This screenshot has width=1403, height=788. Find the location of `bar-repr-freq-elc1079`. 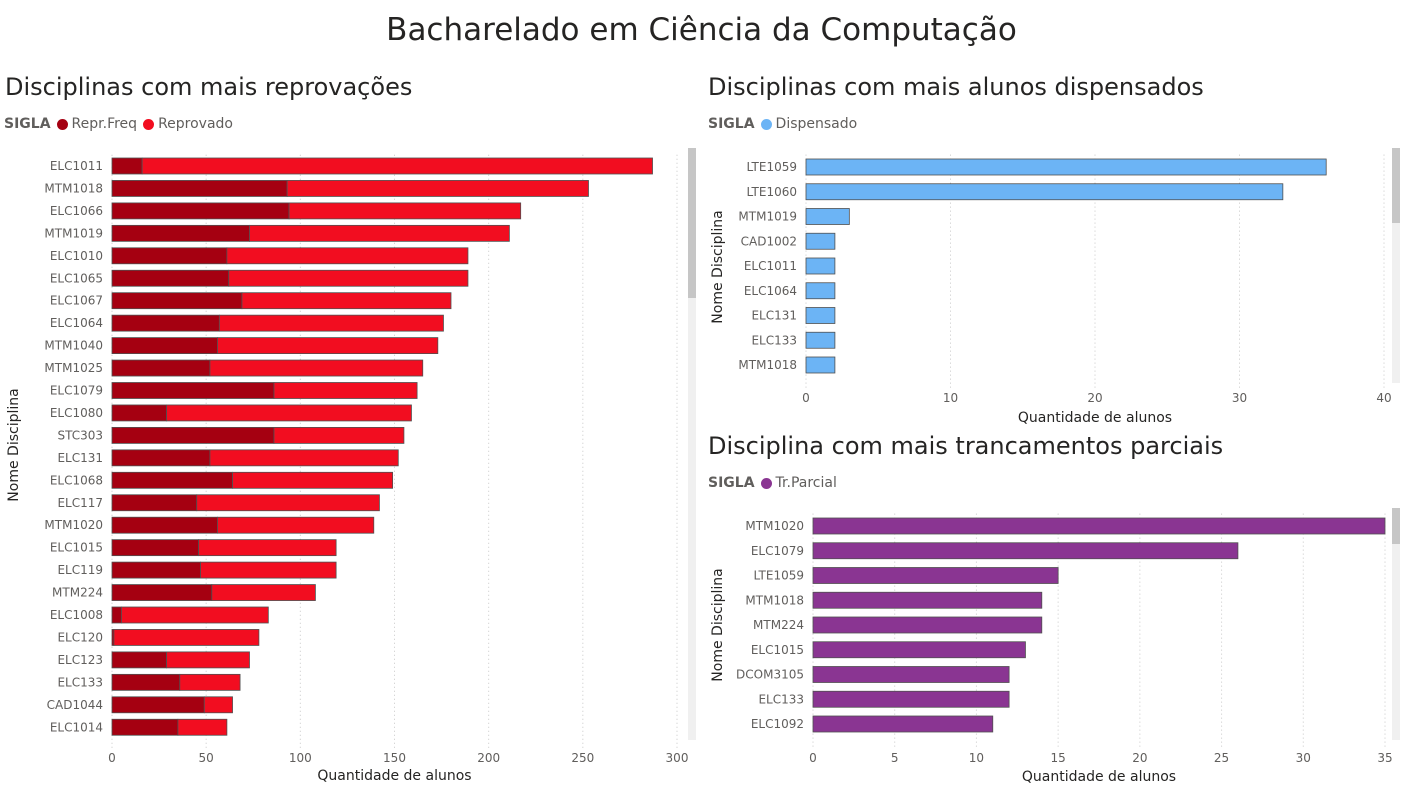

bar-repr-freq-elc1079 is located at coordinates (193, 390).